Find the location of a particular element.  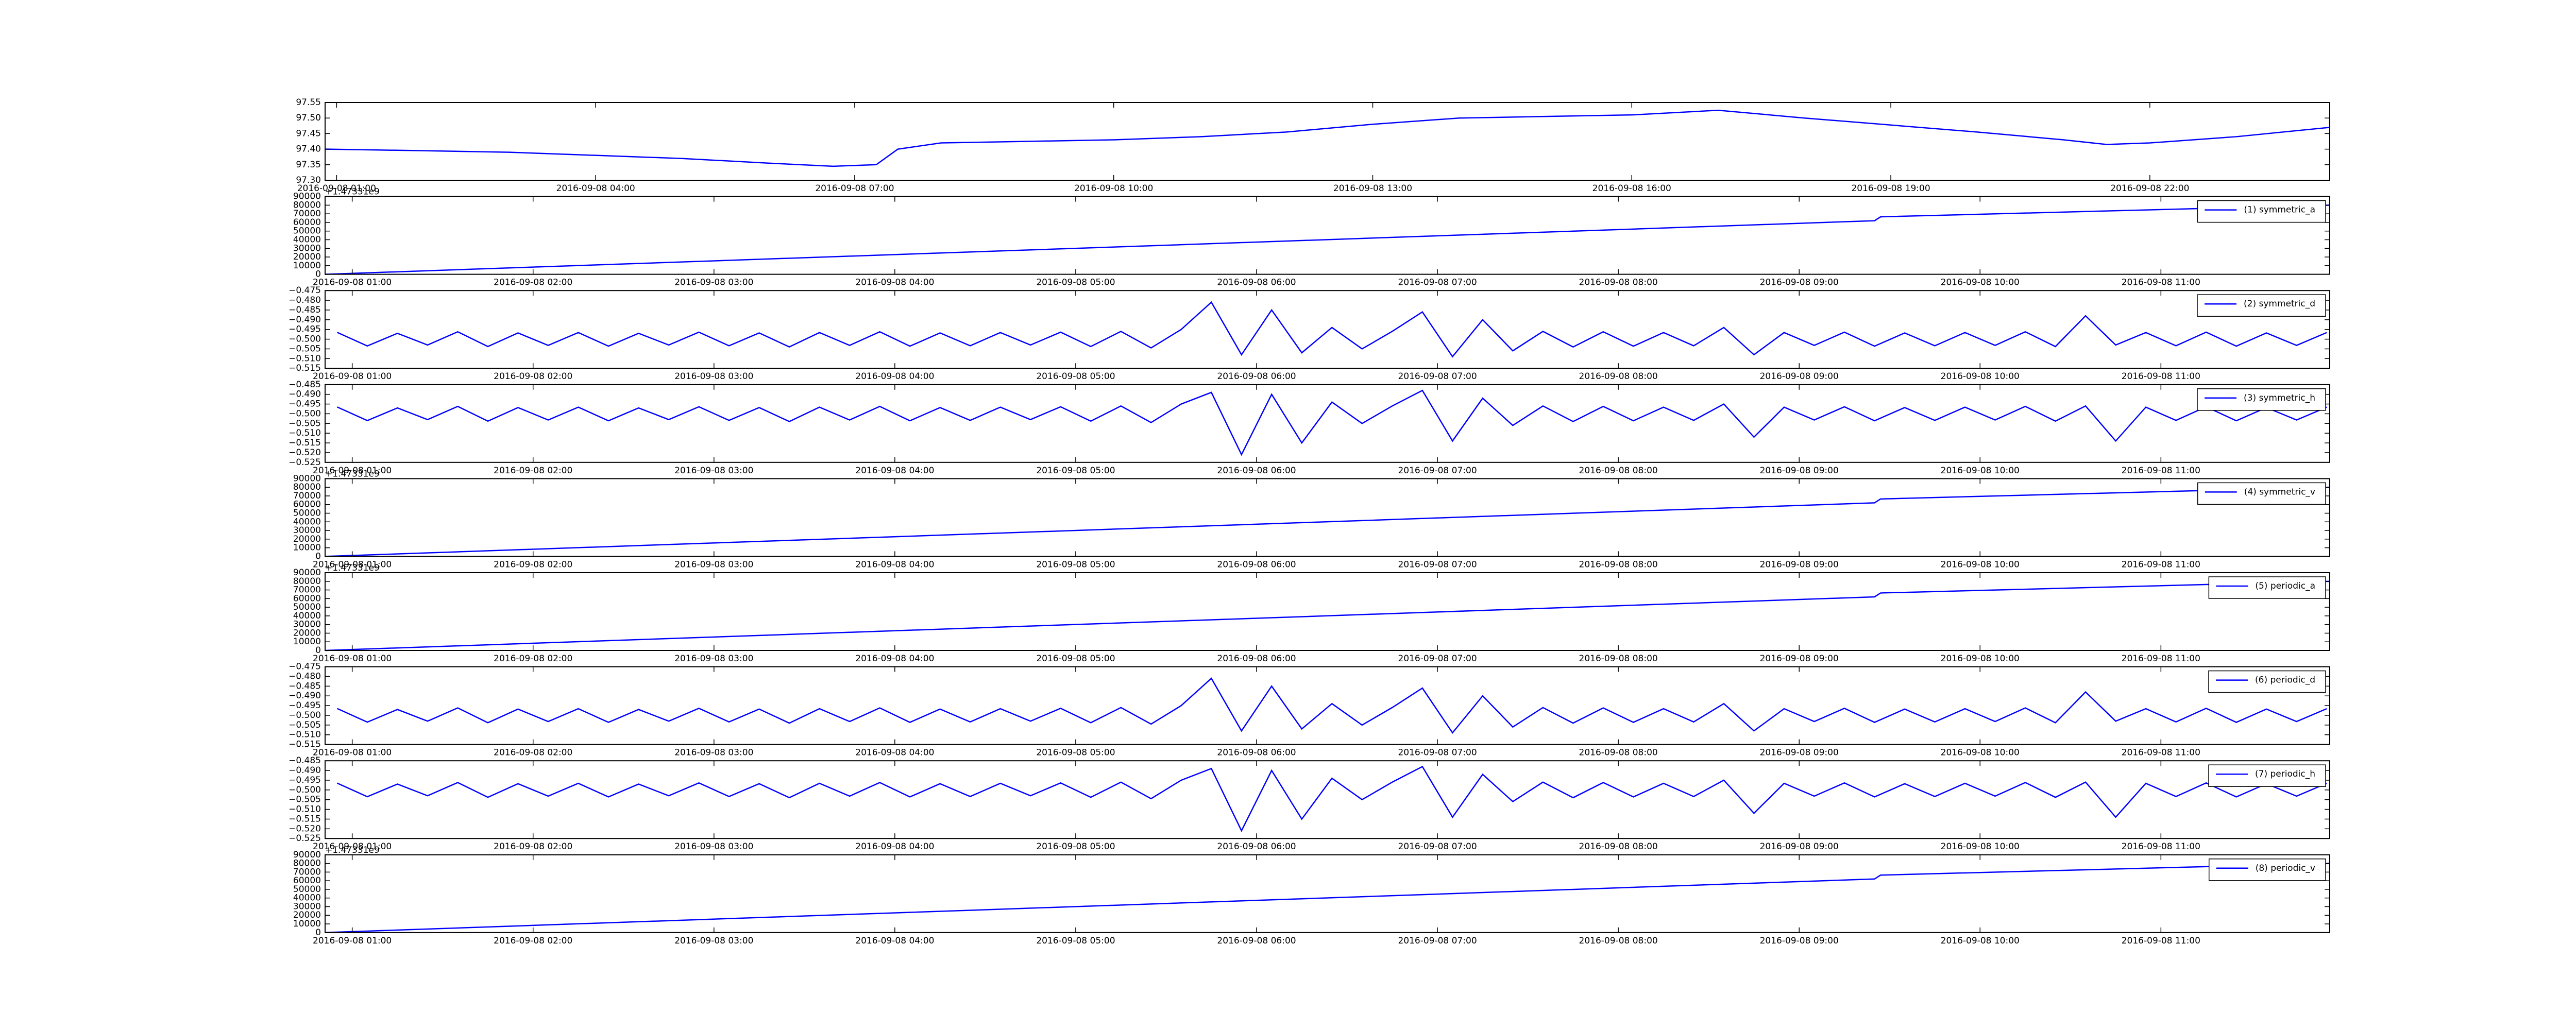

y-tick-label: −0.475 is located at coordinates (305, 290).